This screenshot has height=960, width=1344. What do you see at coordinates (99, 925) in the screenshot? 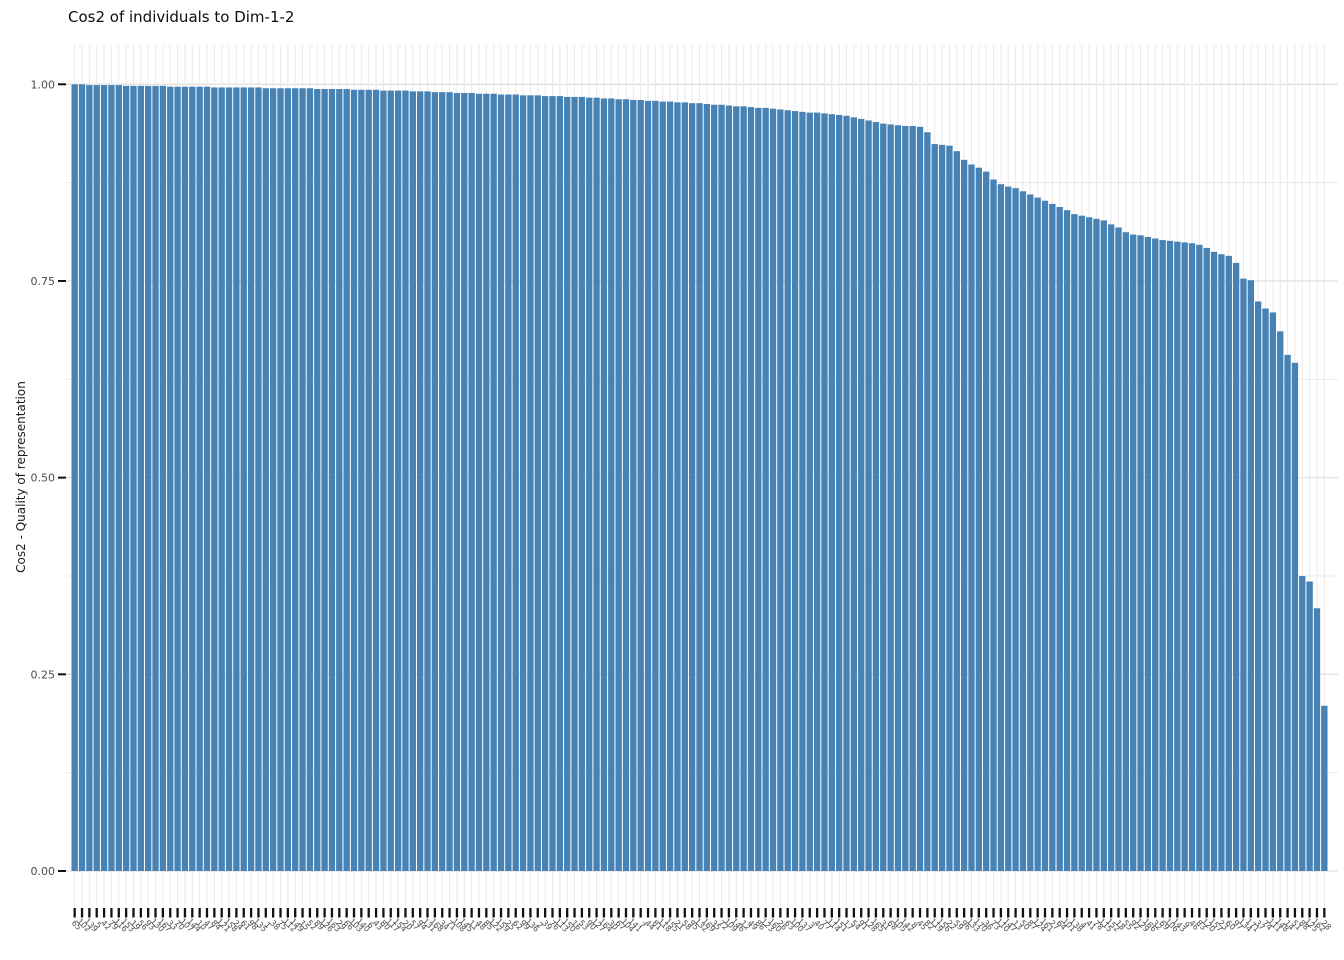
I see `x-tick-label: 5` at bounding box center [99, 925].